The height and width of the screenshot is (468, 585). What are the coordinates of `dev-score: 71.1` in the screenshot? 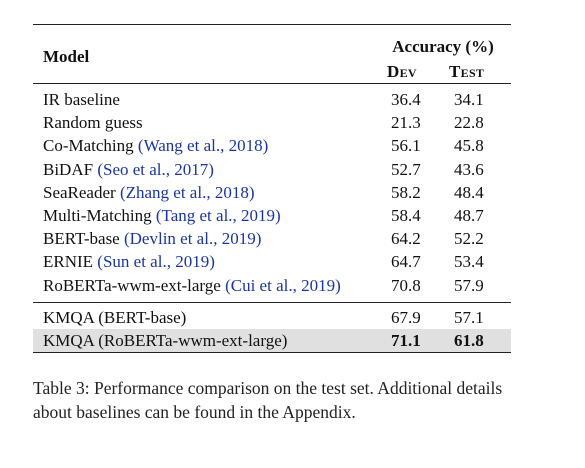 It's located at (406, 340).